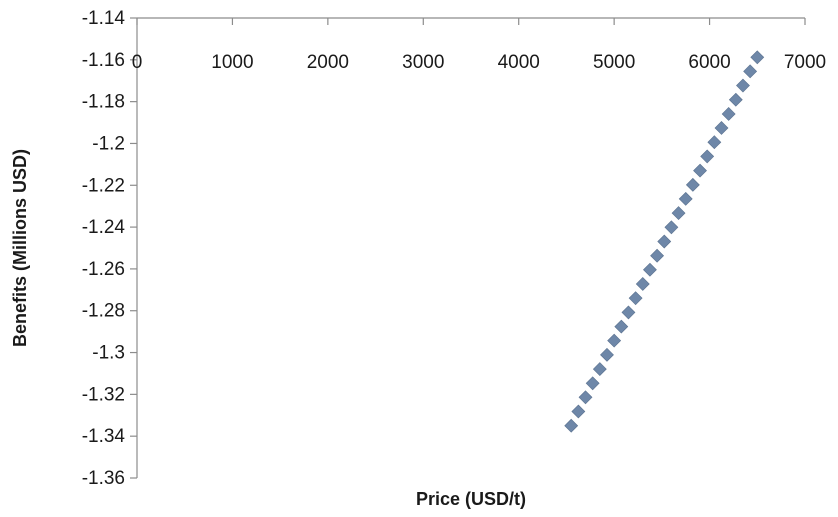  What do you see at coordinates (709, 62) in the screenshot?
I see `x-tick-label: 6000` at bounding box center [709, 62].